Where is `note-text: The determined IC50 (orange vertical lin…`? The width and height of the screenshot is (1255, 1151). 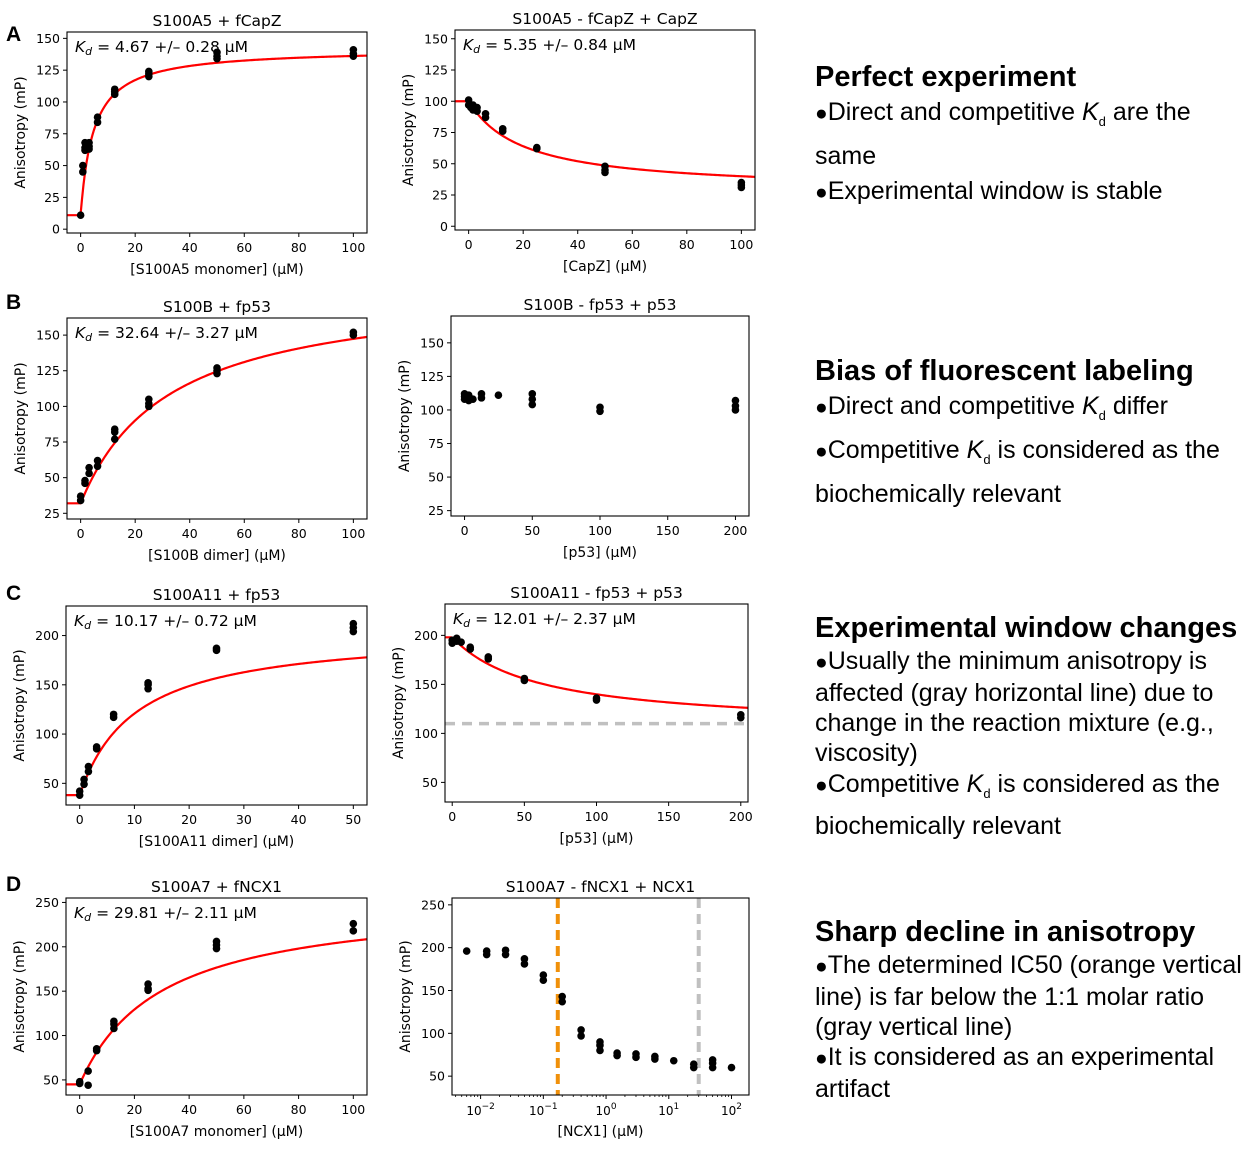
note-text: The determined IC50 (orange vertical lin… is located at coordinates (1028, 996).